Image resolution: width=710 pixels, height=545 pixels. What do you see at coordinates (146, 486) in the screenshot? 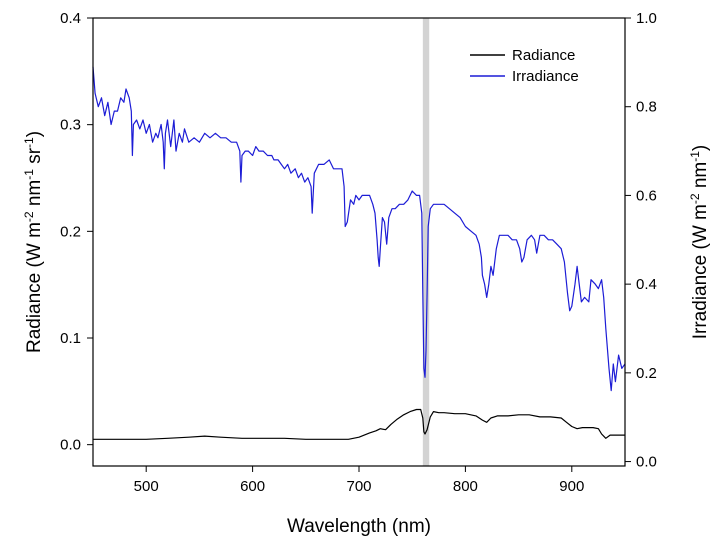
I see `x-tick-label: 500` at bounding box center [146, 486].